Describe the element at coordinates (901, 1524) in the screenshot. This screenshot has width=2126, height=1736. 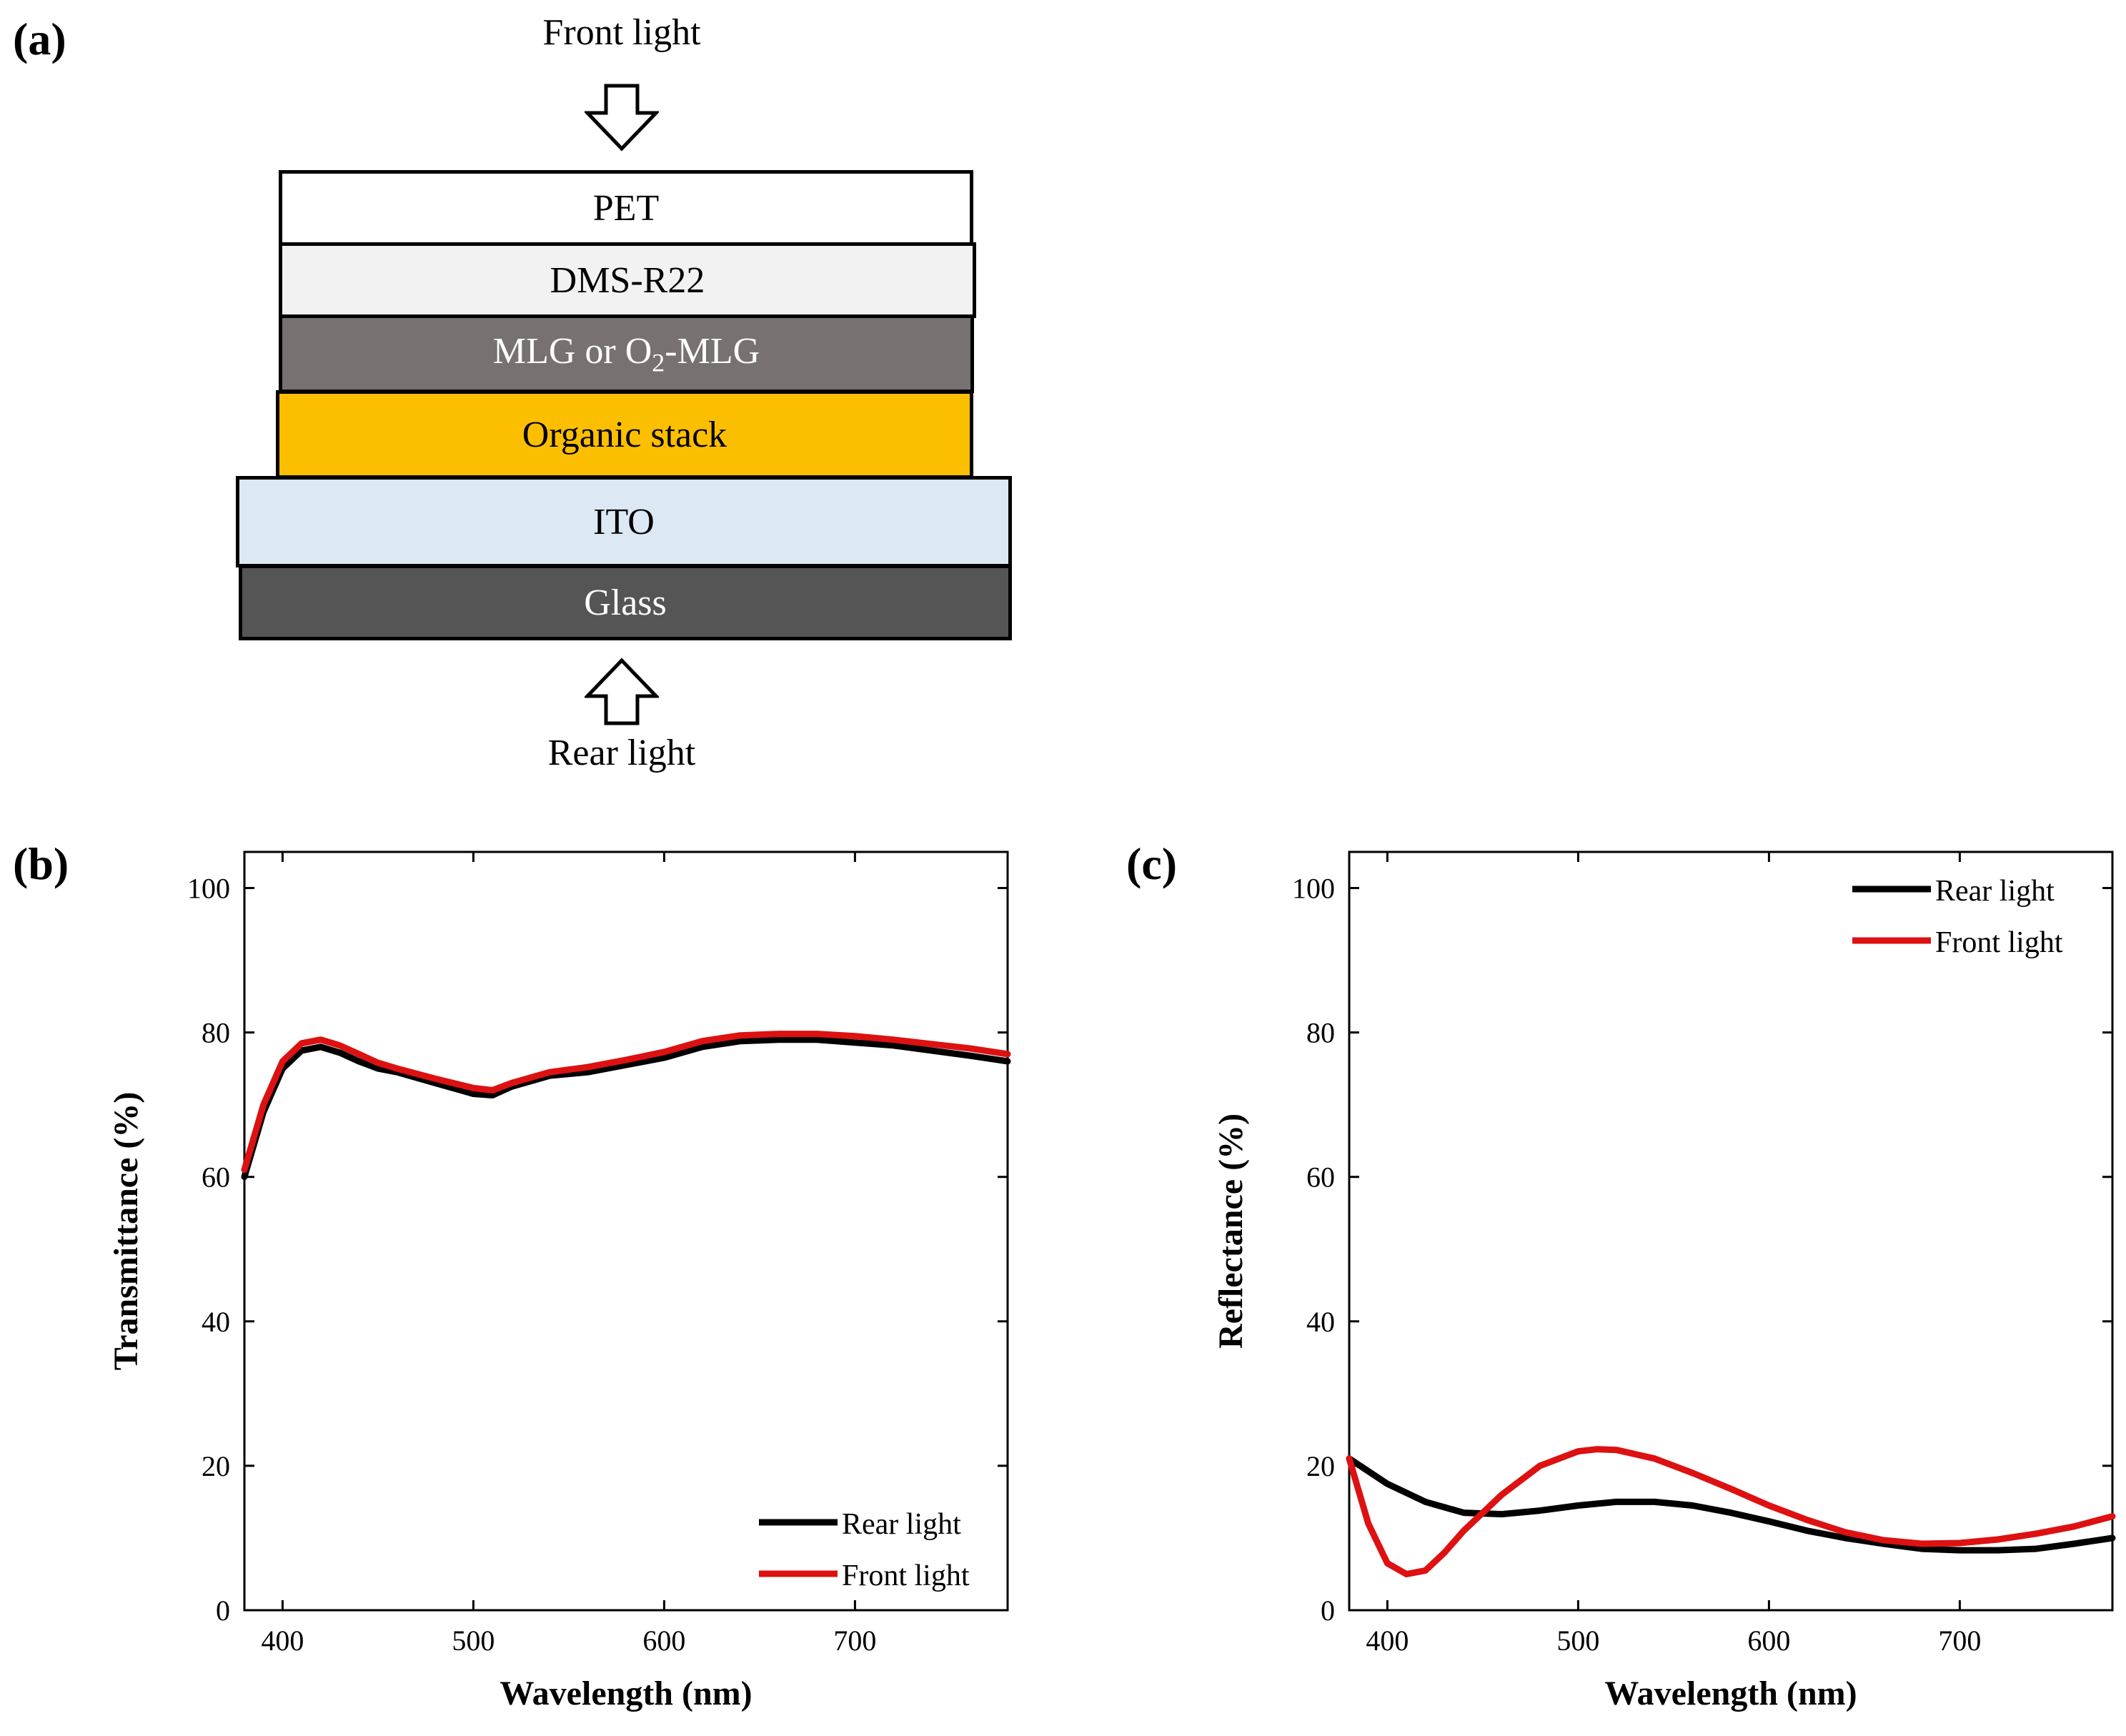
I see `transmittance-legend-label-0: Rear light` at that location.